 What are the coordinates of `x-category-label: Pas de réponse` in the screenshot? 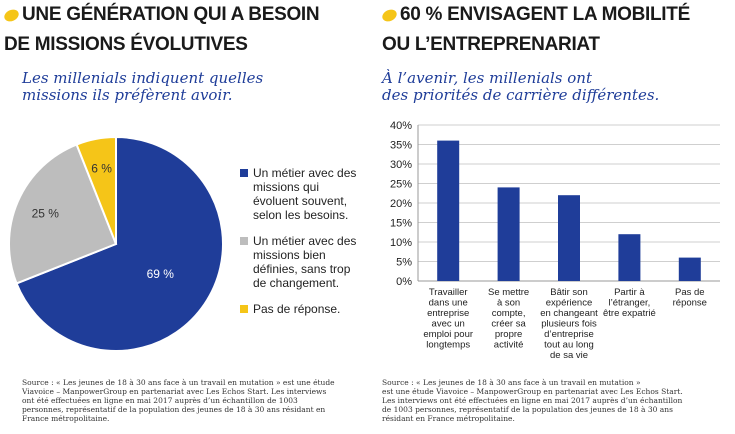 It's located at (690, 298).